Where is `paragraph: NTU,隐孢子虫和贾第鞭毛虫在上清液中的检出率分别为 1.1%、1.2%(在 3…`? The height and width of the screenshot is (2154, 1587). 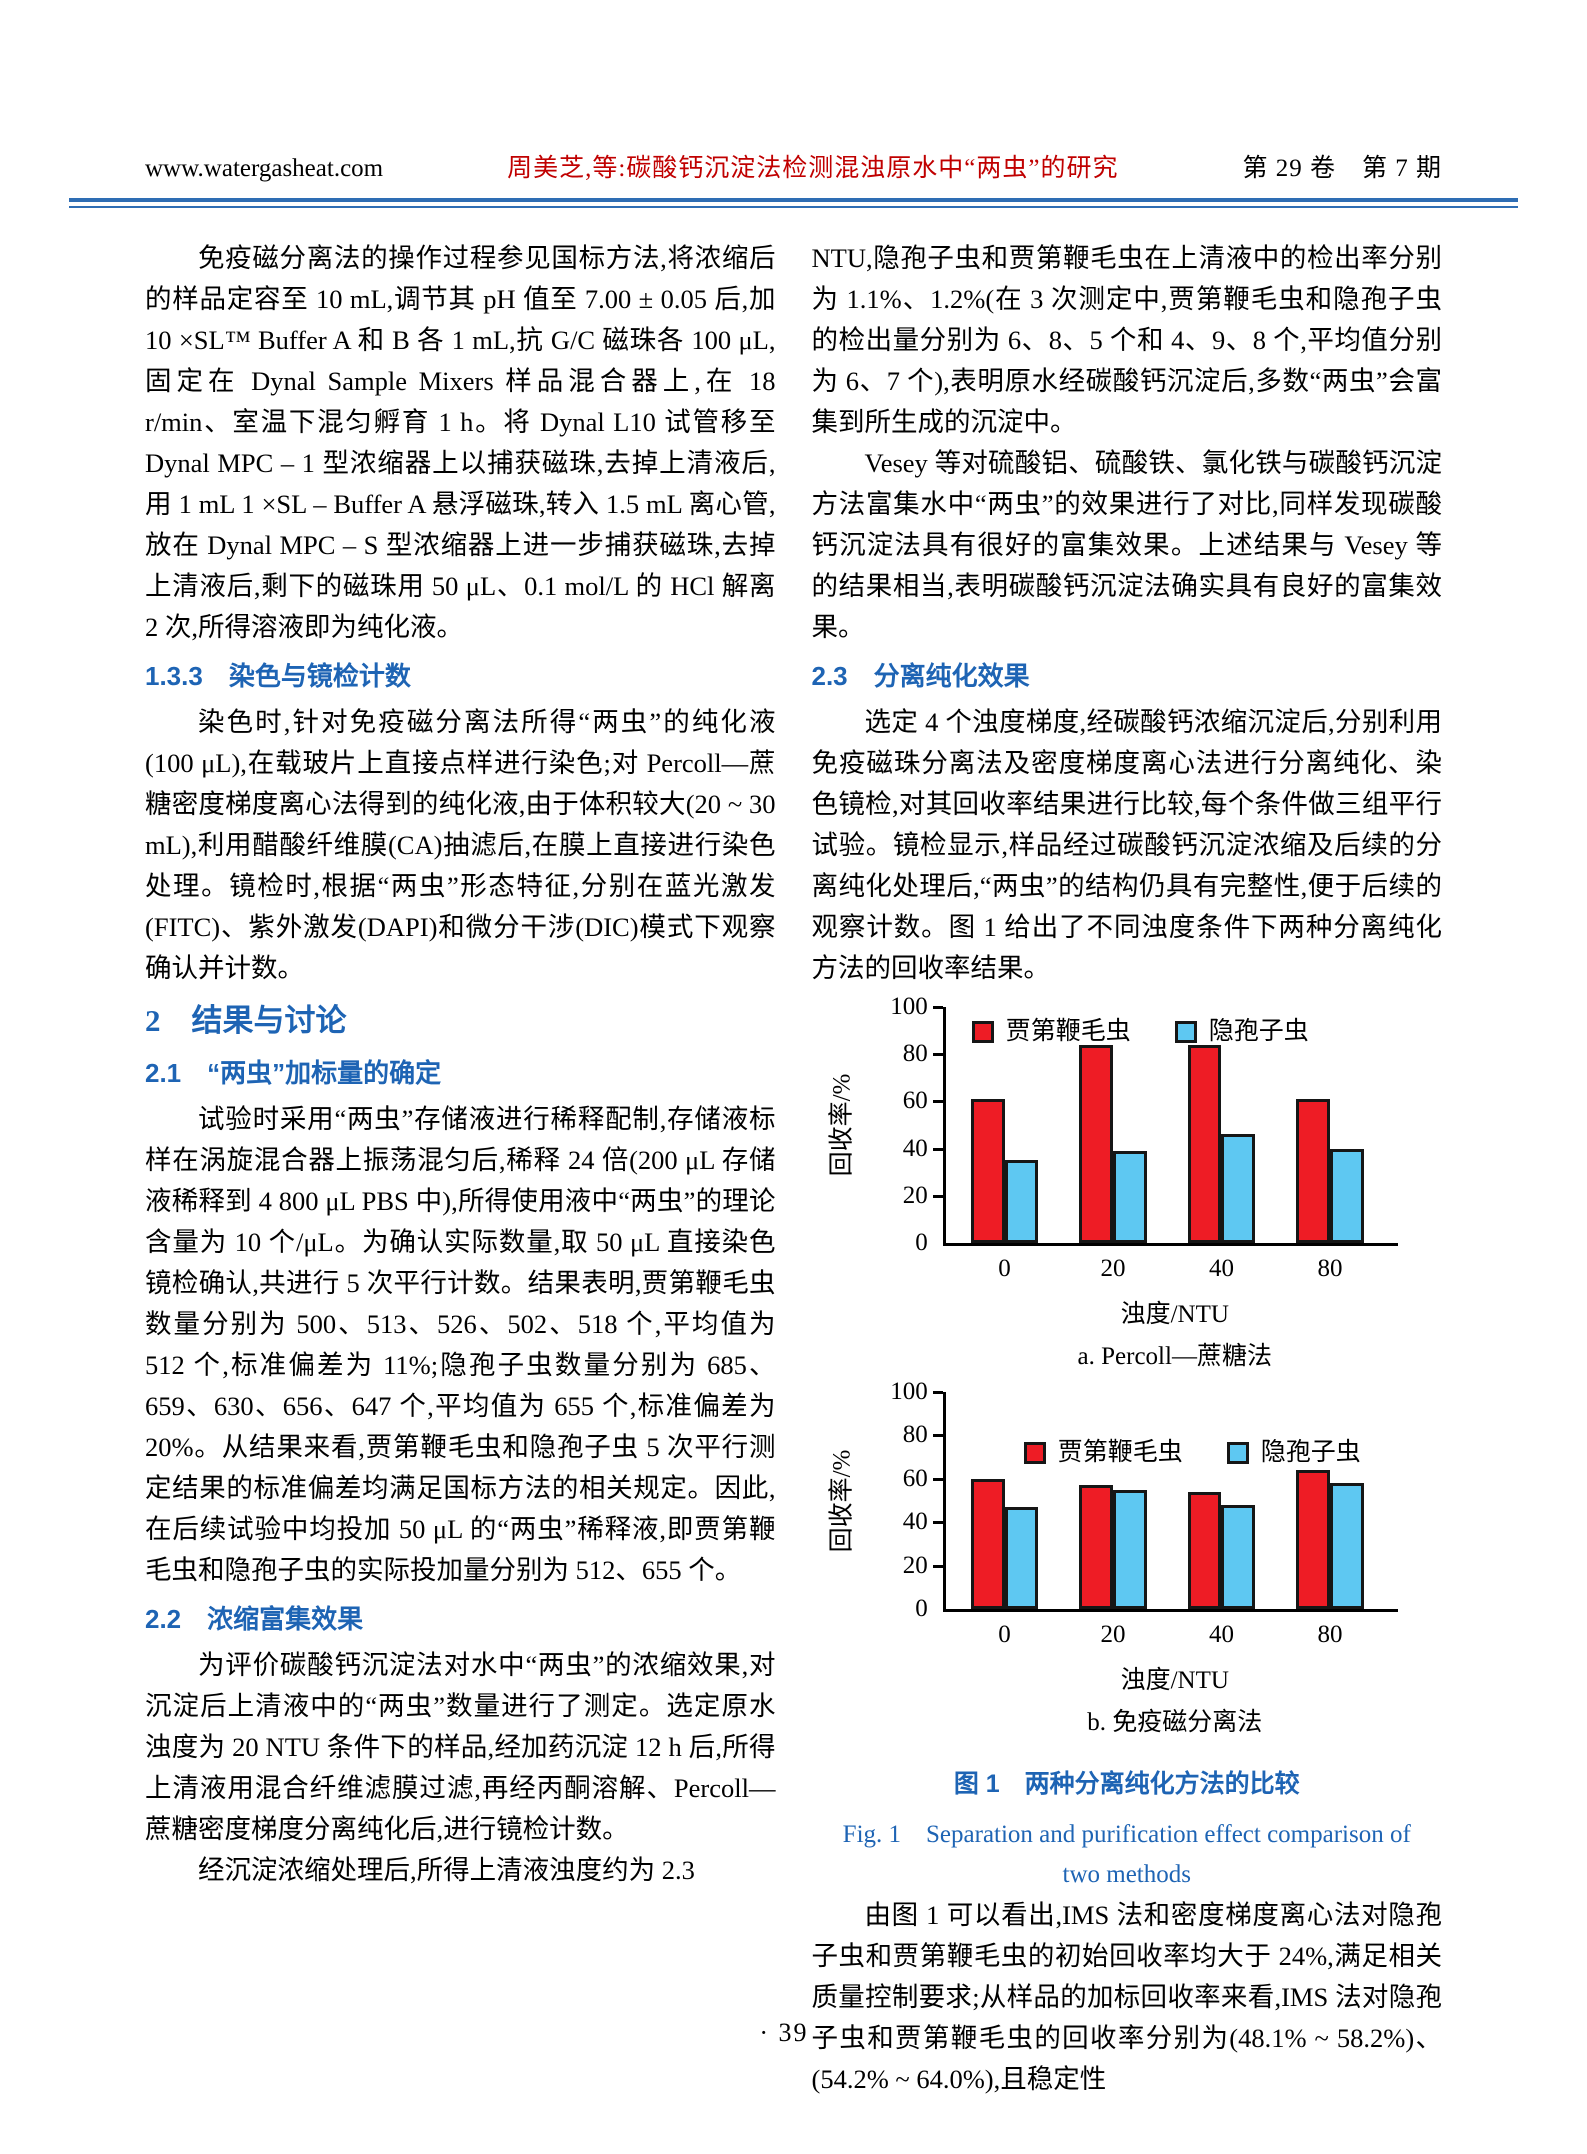
paragraph: NTU,隐孢子虫和贾第鞭毛虫在上清液中的检出率分别为 1.1%、1.2%(在 3… is located at coordinates (1127, 340).